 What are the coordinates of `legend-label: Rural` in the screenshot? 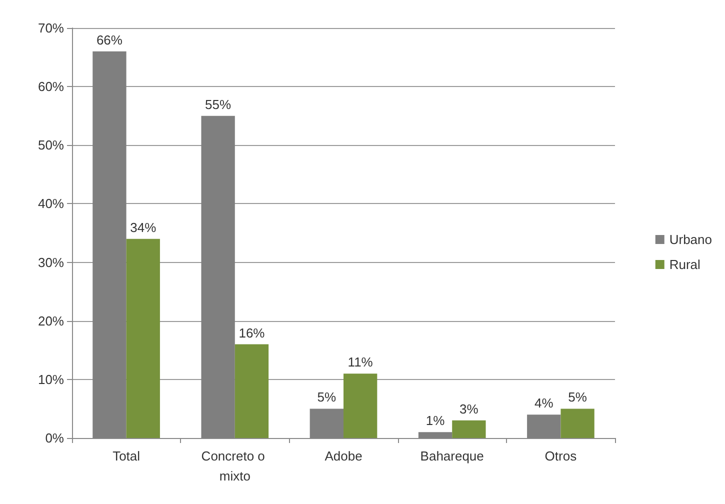 It's located at (685, 264).